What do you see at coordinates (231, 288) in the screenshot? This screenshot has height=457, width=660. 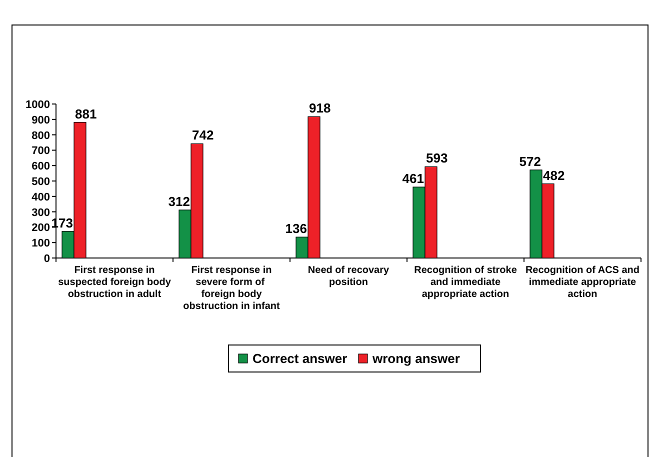 I see `x-tick-label: First response in severe form of foreign body obstruction in infant` at bounding box center [231, 288].